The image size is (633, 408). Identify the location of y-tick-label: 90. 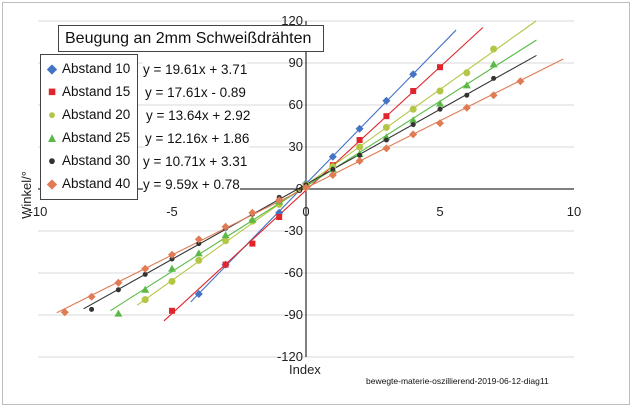
(296, 62).